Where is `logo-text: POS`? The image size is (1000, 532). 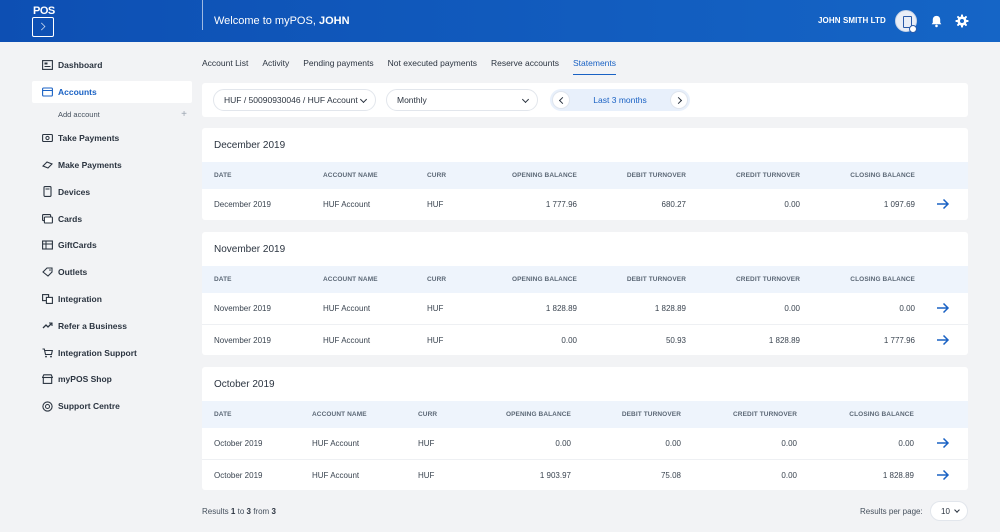 logo-text: POS is located at coordinates (44, 11).